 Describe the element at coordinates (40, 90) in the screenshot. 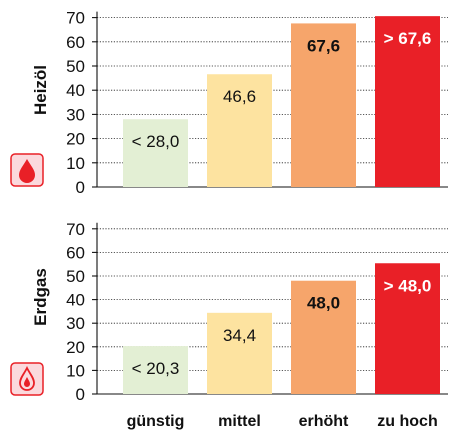

I see `y-axis-label: Heizöl` at that location.